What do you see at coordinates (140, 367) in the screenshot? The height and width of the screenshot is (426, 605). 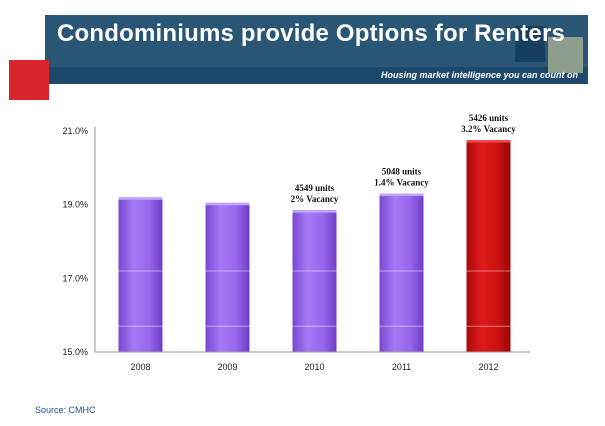 I see `x-tick-label: 2008` at bounding box center [140, 367].